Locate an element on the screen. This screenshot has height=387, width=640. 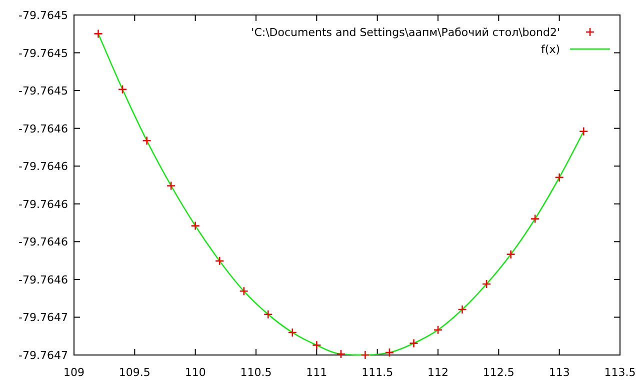
x-tick-label: 110 is located at coordinates (195, 372).